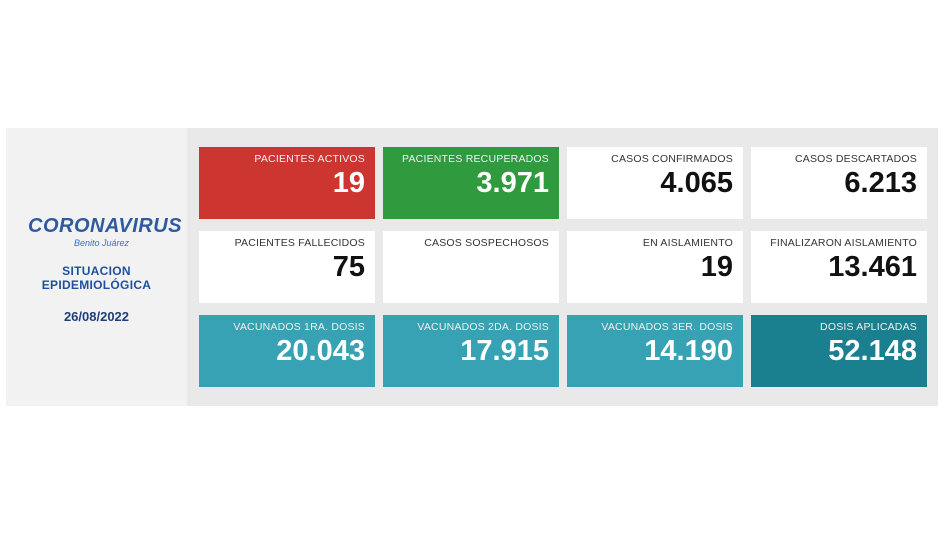 This screenshot has width=948, height=533. I want to click on card-vacunados-3er-dosis: VACUNADOS 3ER. DOSIS 14.190, so click(655, 351).